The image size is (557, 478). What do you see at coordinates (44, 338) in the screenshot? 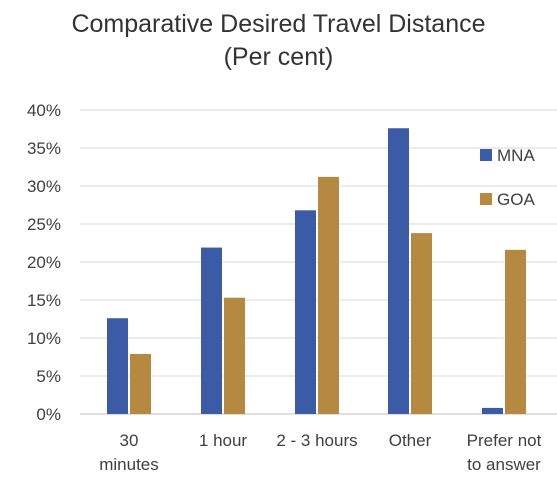
I see `y-tick-label: 10%` at bounding box center [44, 338].